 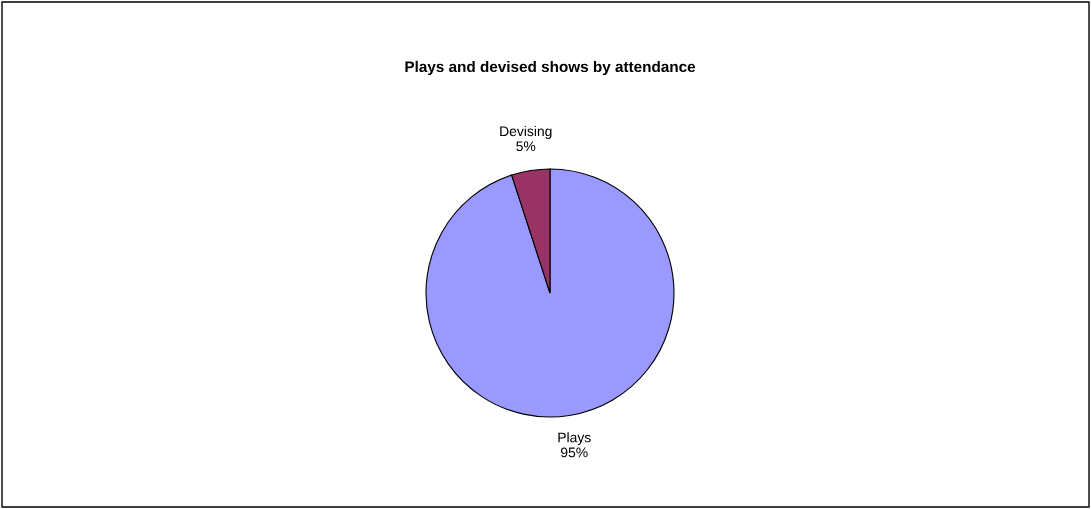 I want to click on slice-label: Plays, so click(x=574, y=439).